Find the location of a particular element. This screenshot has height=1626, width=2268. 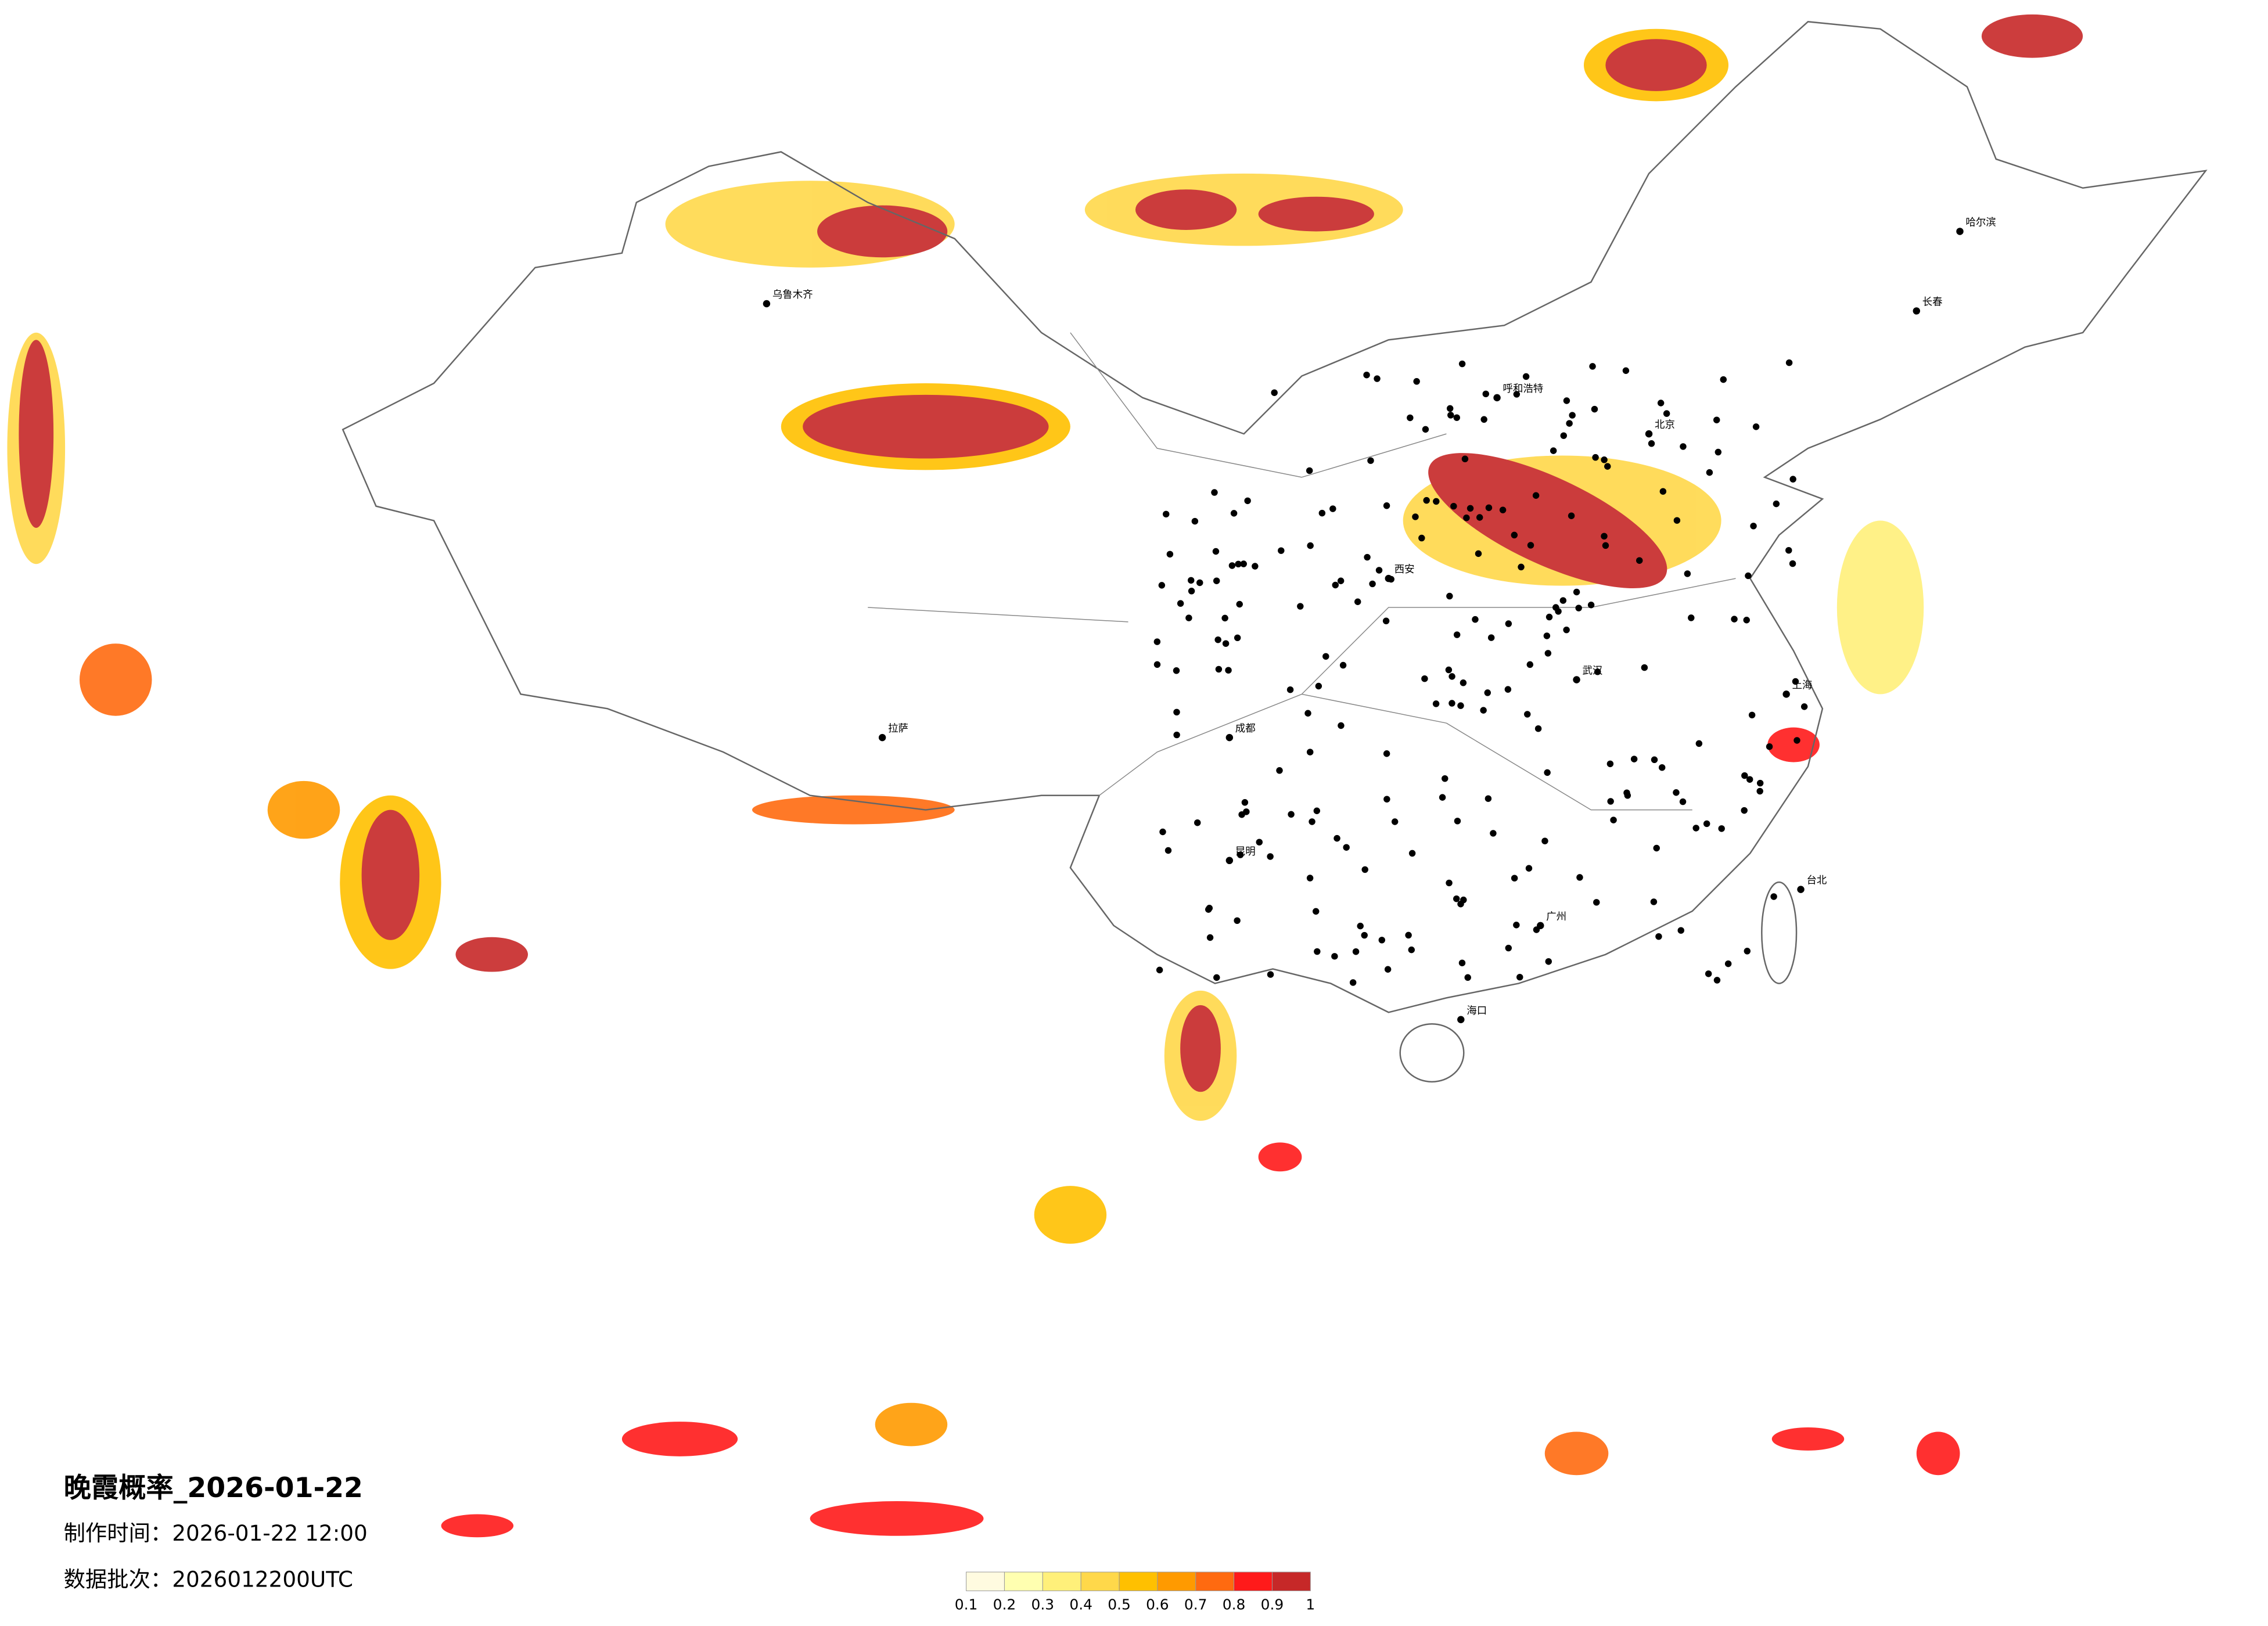

data-batch: 数据批次：2026012200UTC is located at coordinates (208, 1579).